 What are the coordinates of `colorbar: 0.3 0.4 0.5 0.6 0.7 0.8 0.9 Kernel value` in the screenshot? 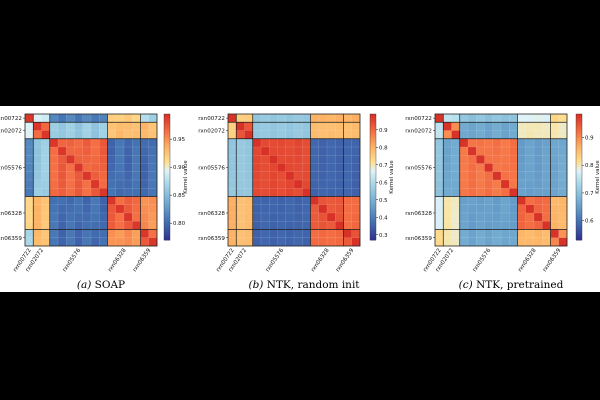 It's located at (382, 177).